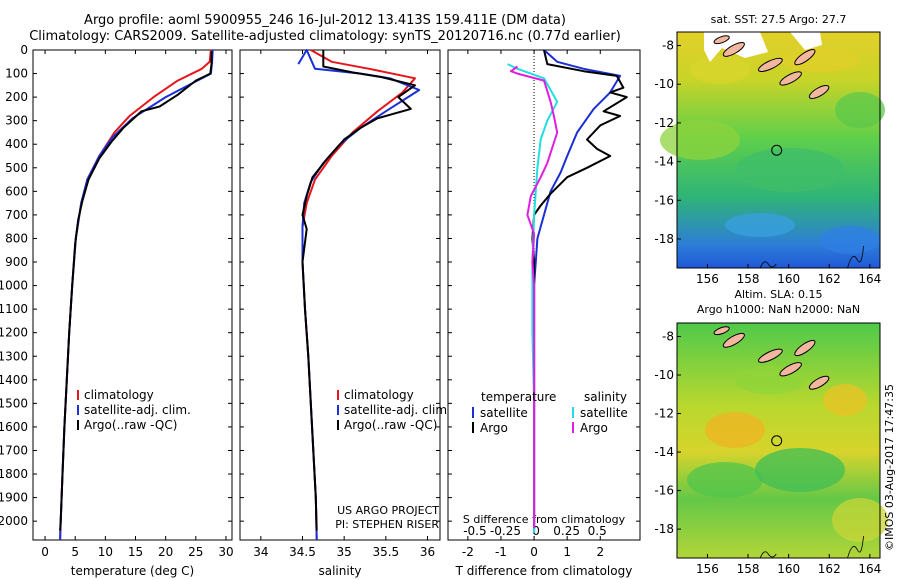  Describe the element at coordinates (664, 491) in the screenshot. I see `sla-map-lat-label: -16` at that location.